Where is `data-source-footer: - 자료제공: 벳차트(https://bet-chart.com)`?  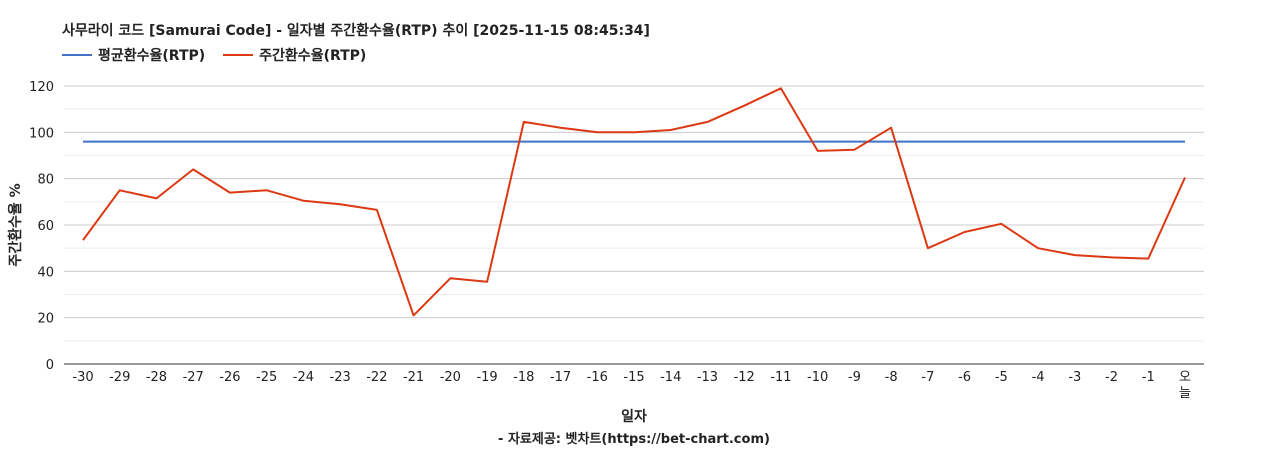 data-source-footer: - 자료제공: 벳차트(https://bet-chart.com) is located at coordinates (634, 439).